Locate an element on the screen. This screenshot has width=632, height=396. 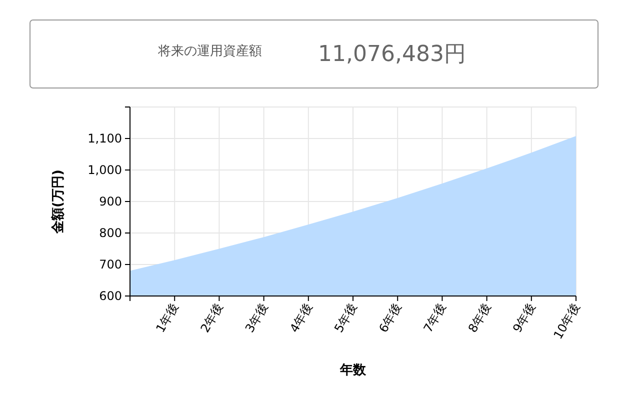
y-axis-title: 金額(万円) is located at coordinates (58, 202).